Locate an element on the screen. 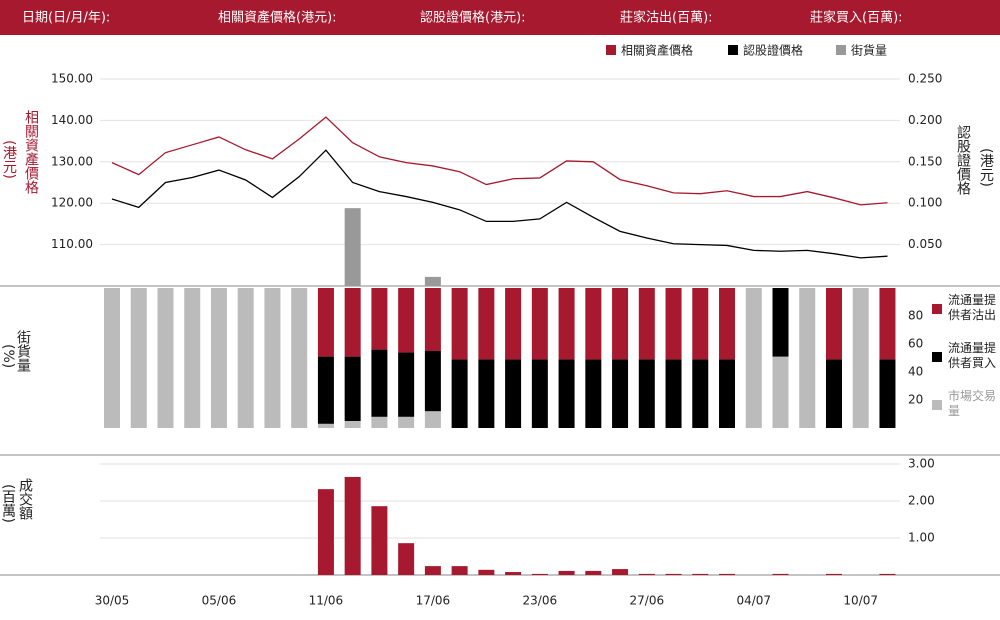 The width and height of the screenshot is (1000, 620). header-field: 認股證價格(港元): is located at coordinates (473, 18).